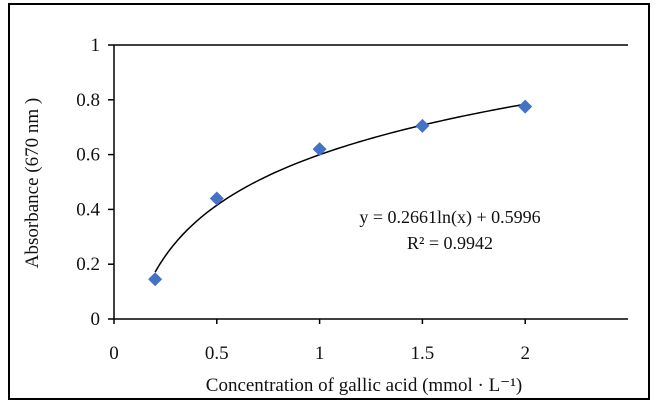  Describe the element at coordinates (114, 353) in the screenshot. I see `x-tick-label: 0` at that location.